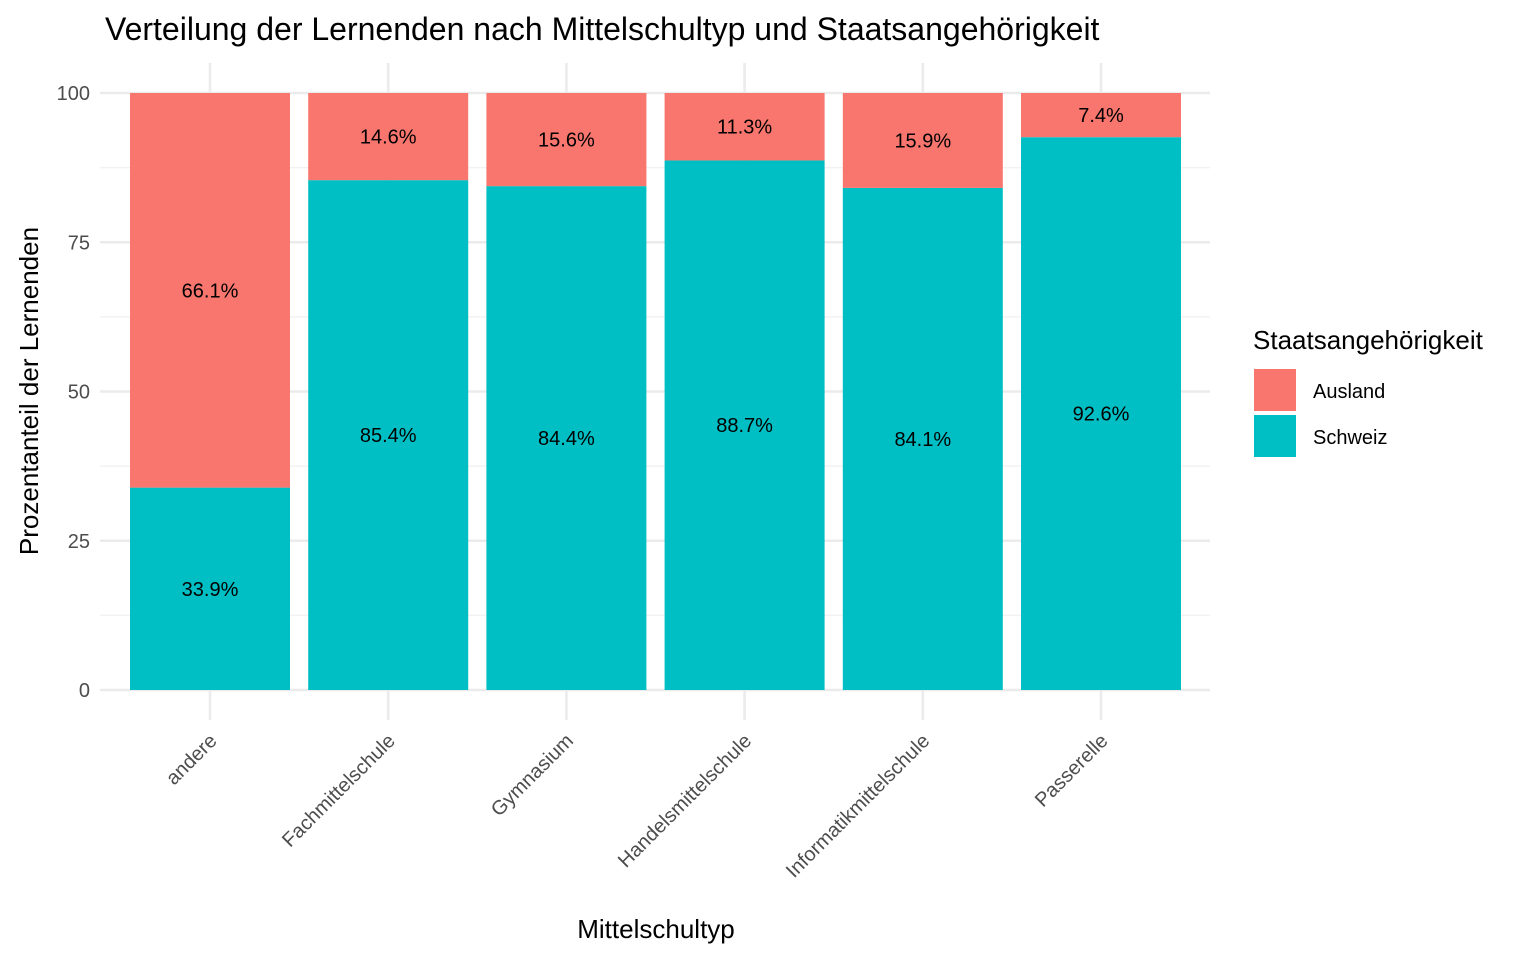 The image size is (1536, 960). I want to click on data-label-ausland: 15.6%, so click(566, 141).